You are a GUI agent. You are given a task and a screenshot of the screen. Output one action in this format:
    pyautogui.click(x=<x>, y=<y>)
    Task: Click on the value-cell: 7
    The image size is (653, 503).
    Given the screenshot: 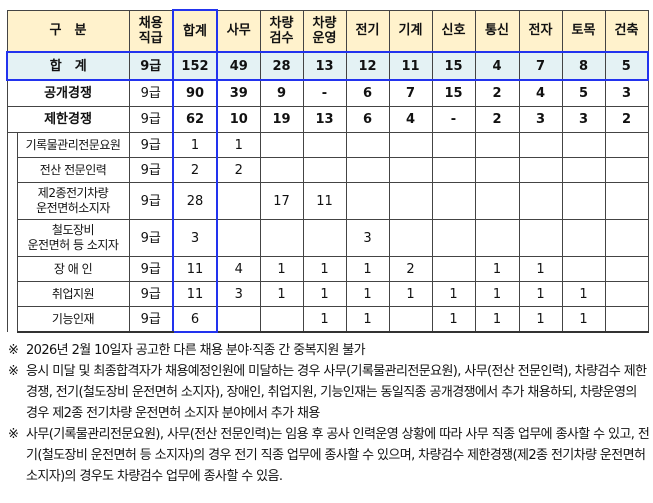 What is the action you would take?
    pyautogui.click(x=410, y=93)
    